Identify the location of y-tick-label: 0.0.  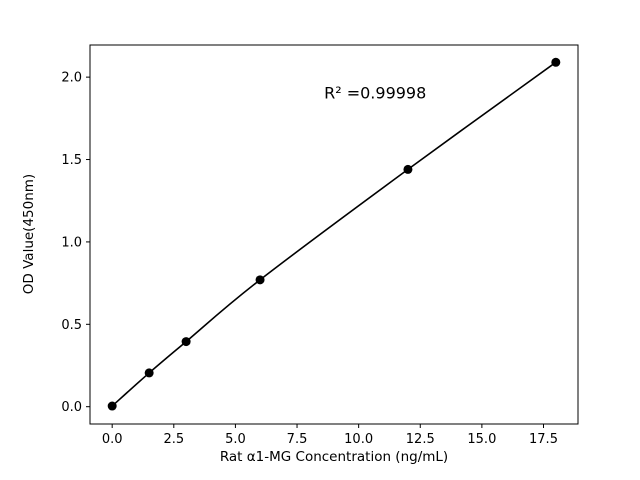
(71, 407).